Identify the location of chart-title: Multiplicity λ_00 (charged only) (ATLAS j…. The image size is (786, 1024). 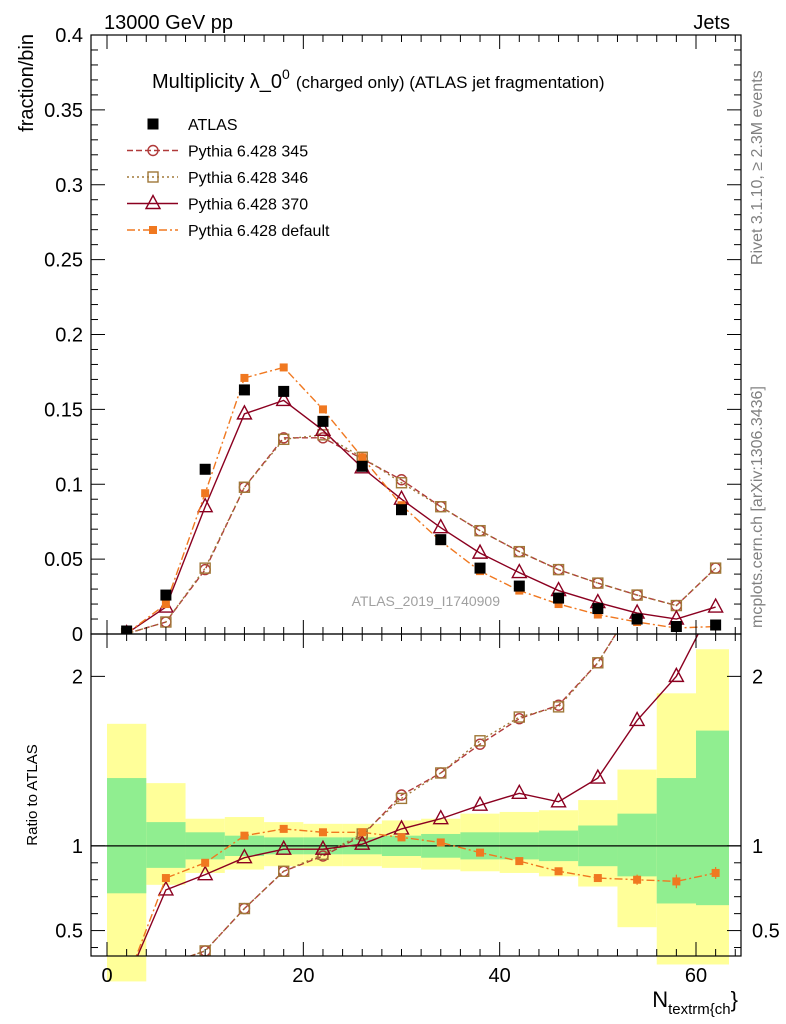
(378, 79).